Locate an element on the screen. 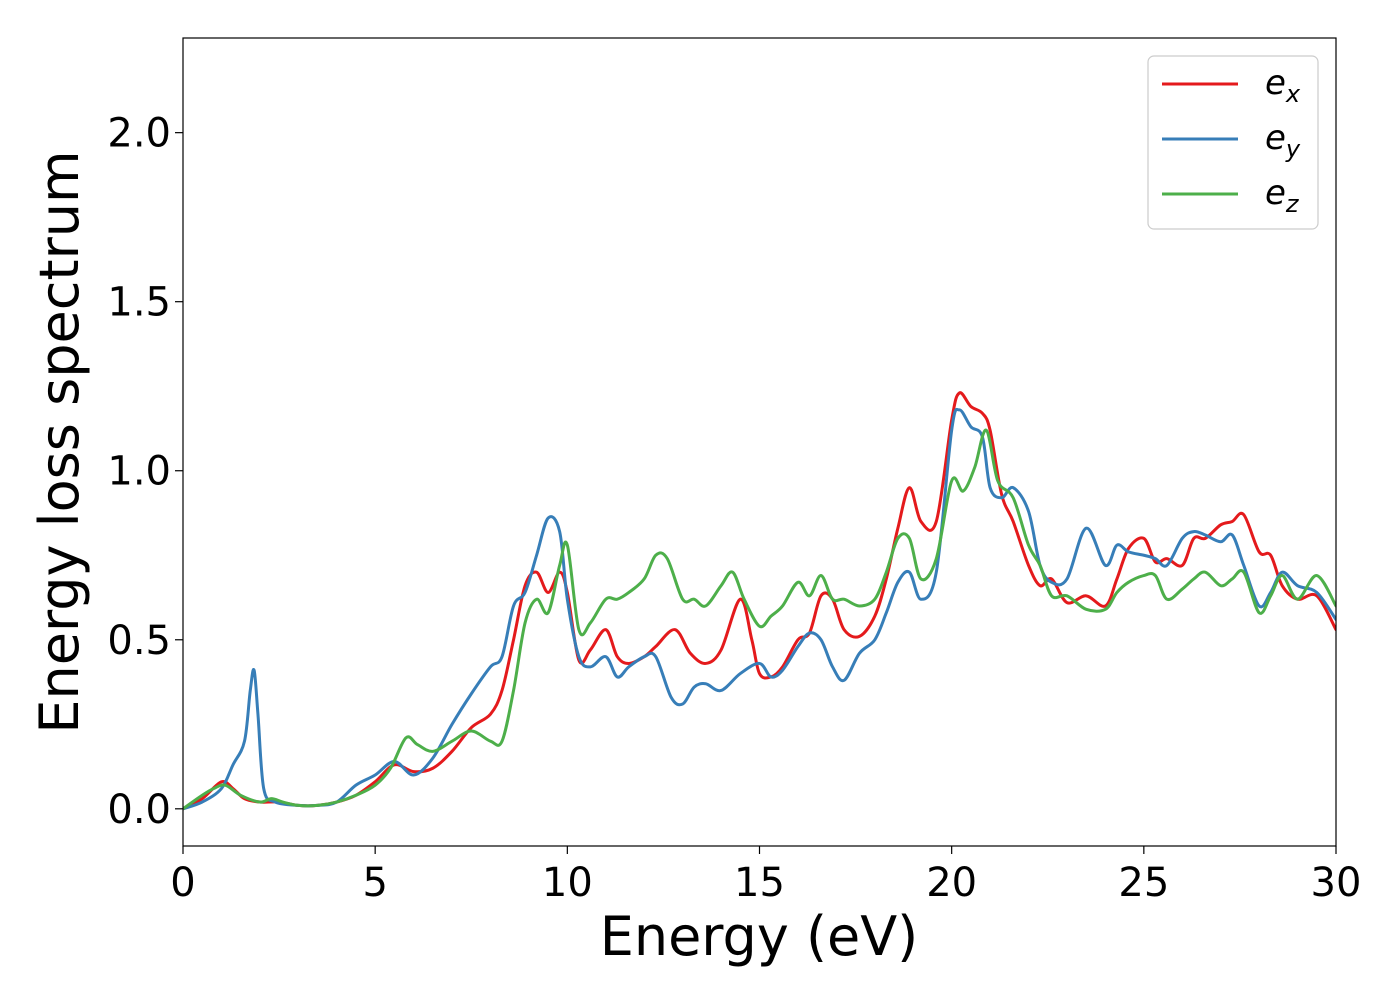 The image size is (1400, 1000). legend: ex ey ez is located at coordinates (1233, 142).